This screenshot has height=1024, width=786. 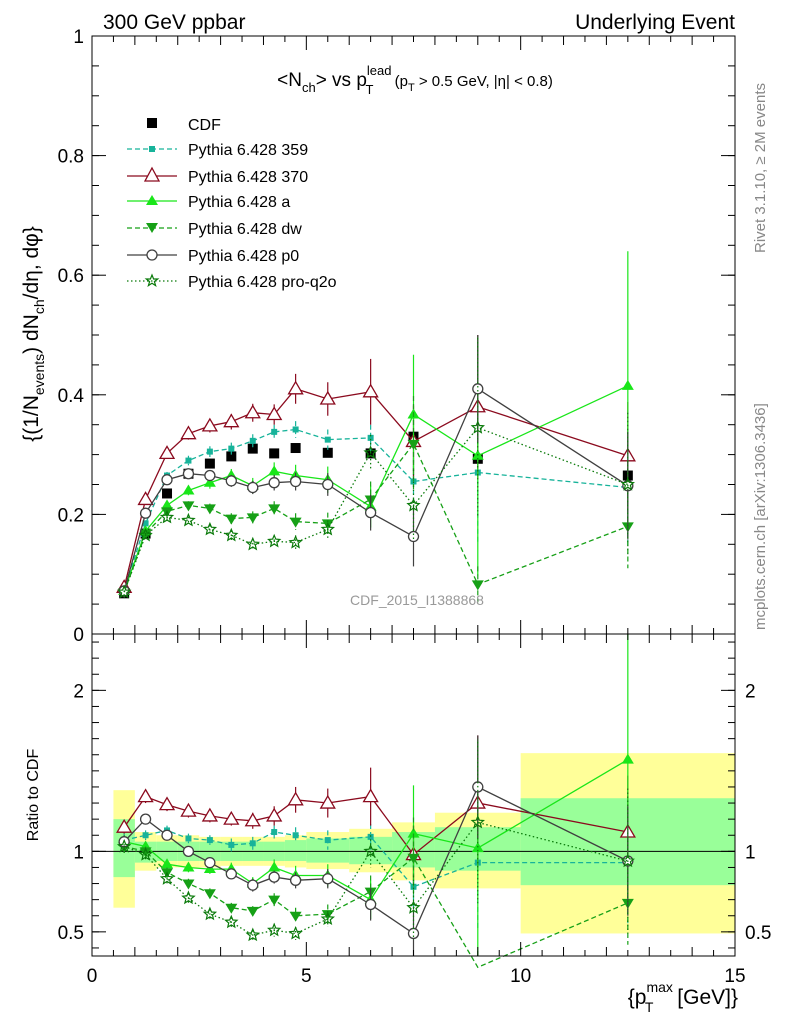 I want to click on legend-marker-cdf, so click(x=152, y=123).